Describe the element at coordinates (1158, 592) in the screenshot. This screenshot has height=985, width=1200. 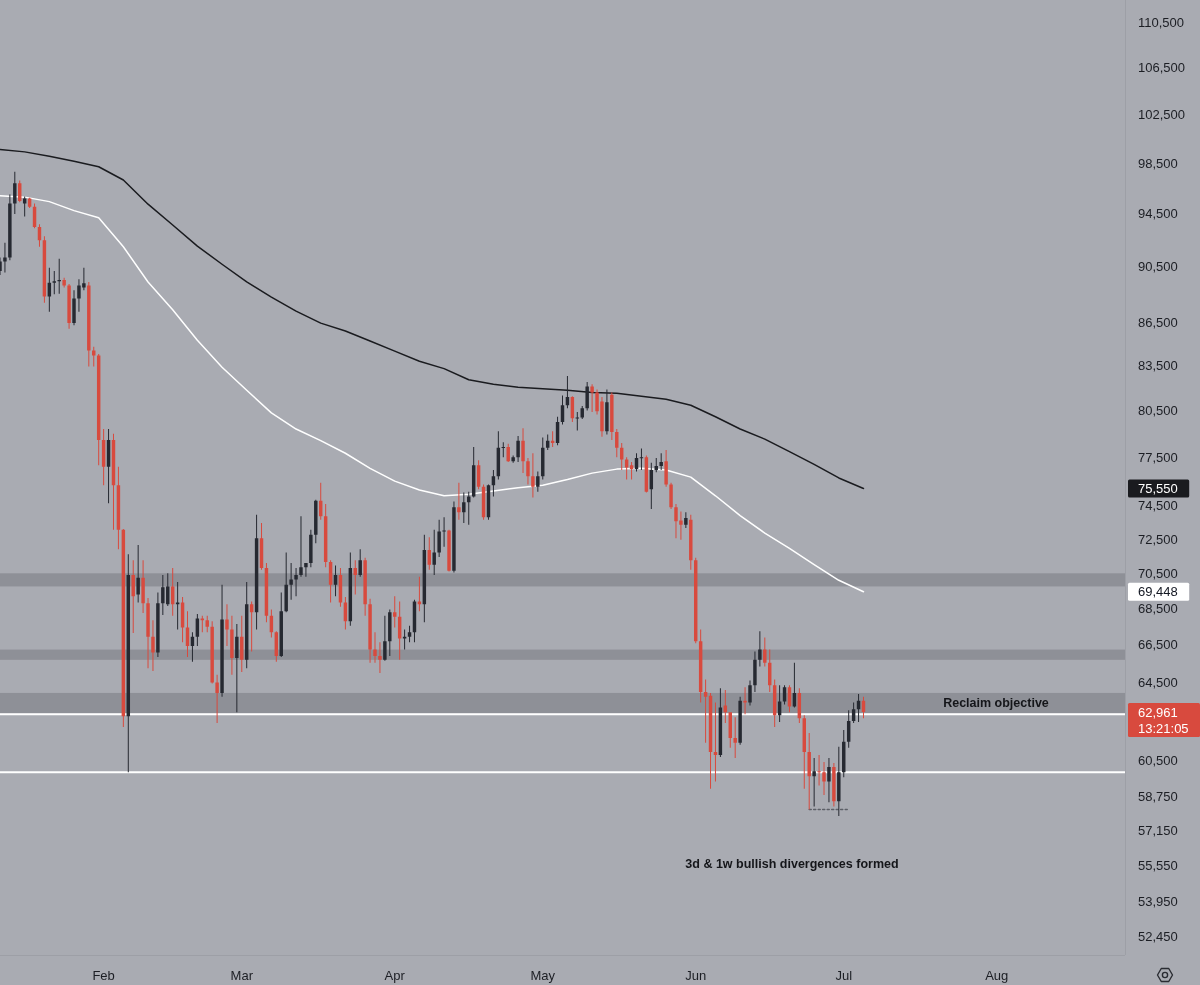
I see `y-tick-label: 69,448` at that location.